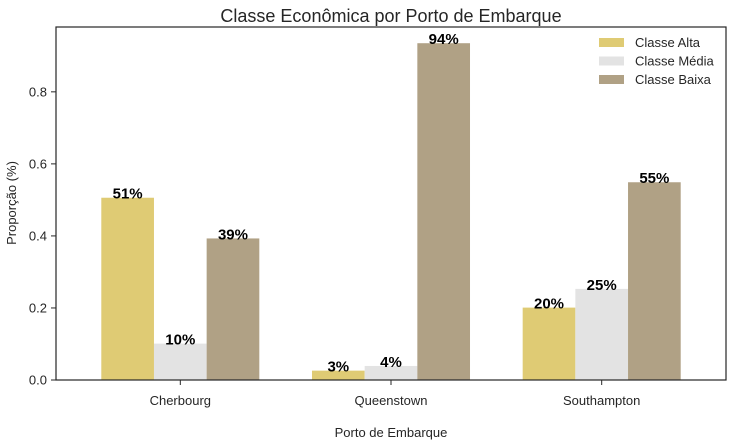  I want to click on data-label: 10%, so click(180, 340).